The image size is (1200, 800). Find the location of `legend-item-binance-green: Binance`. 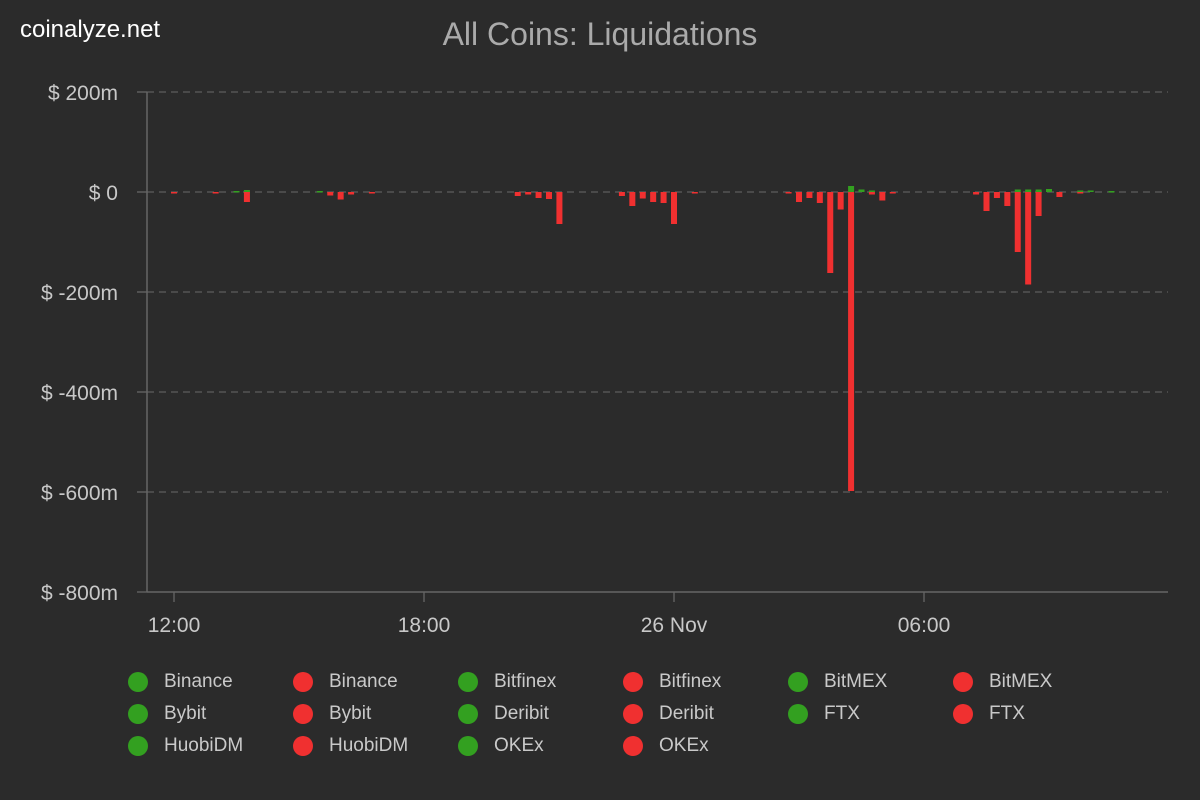

legend-item-binance-green: Binance is located at coordinates (210, 681).